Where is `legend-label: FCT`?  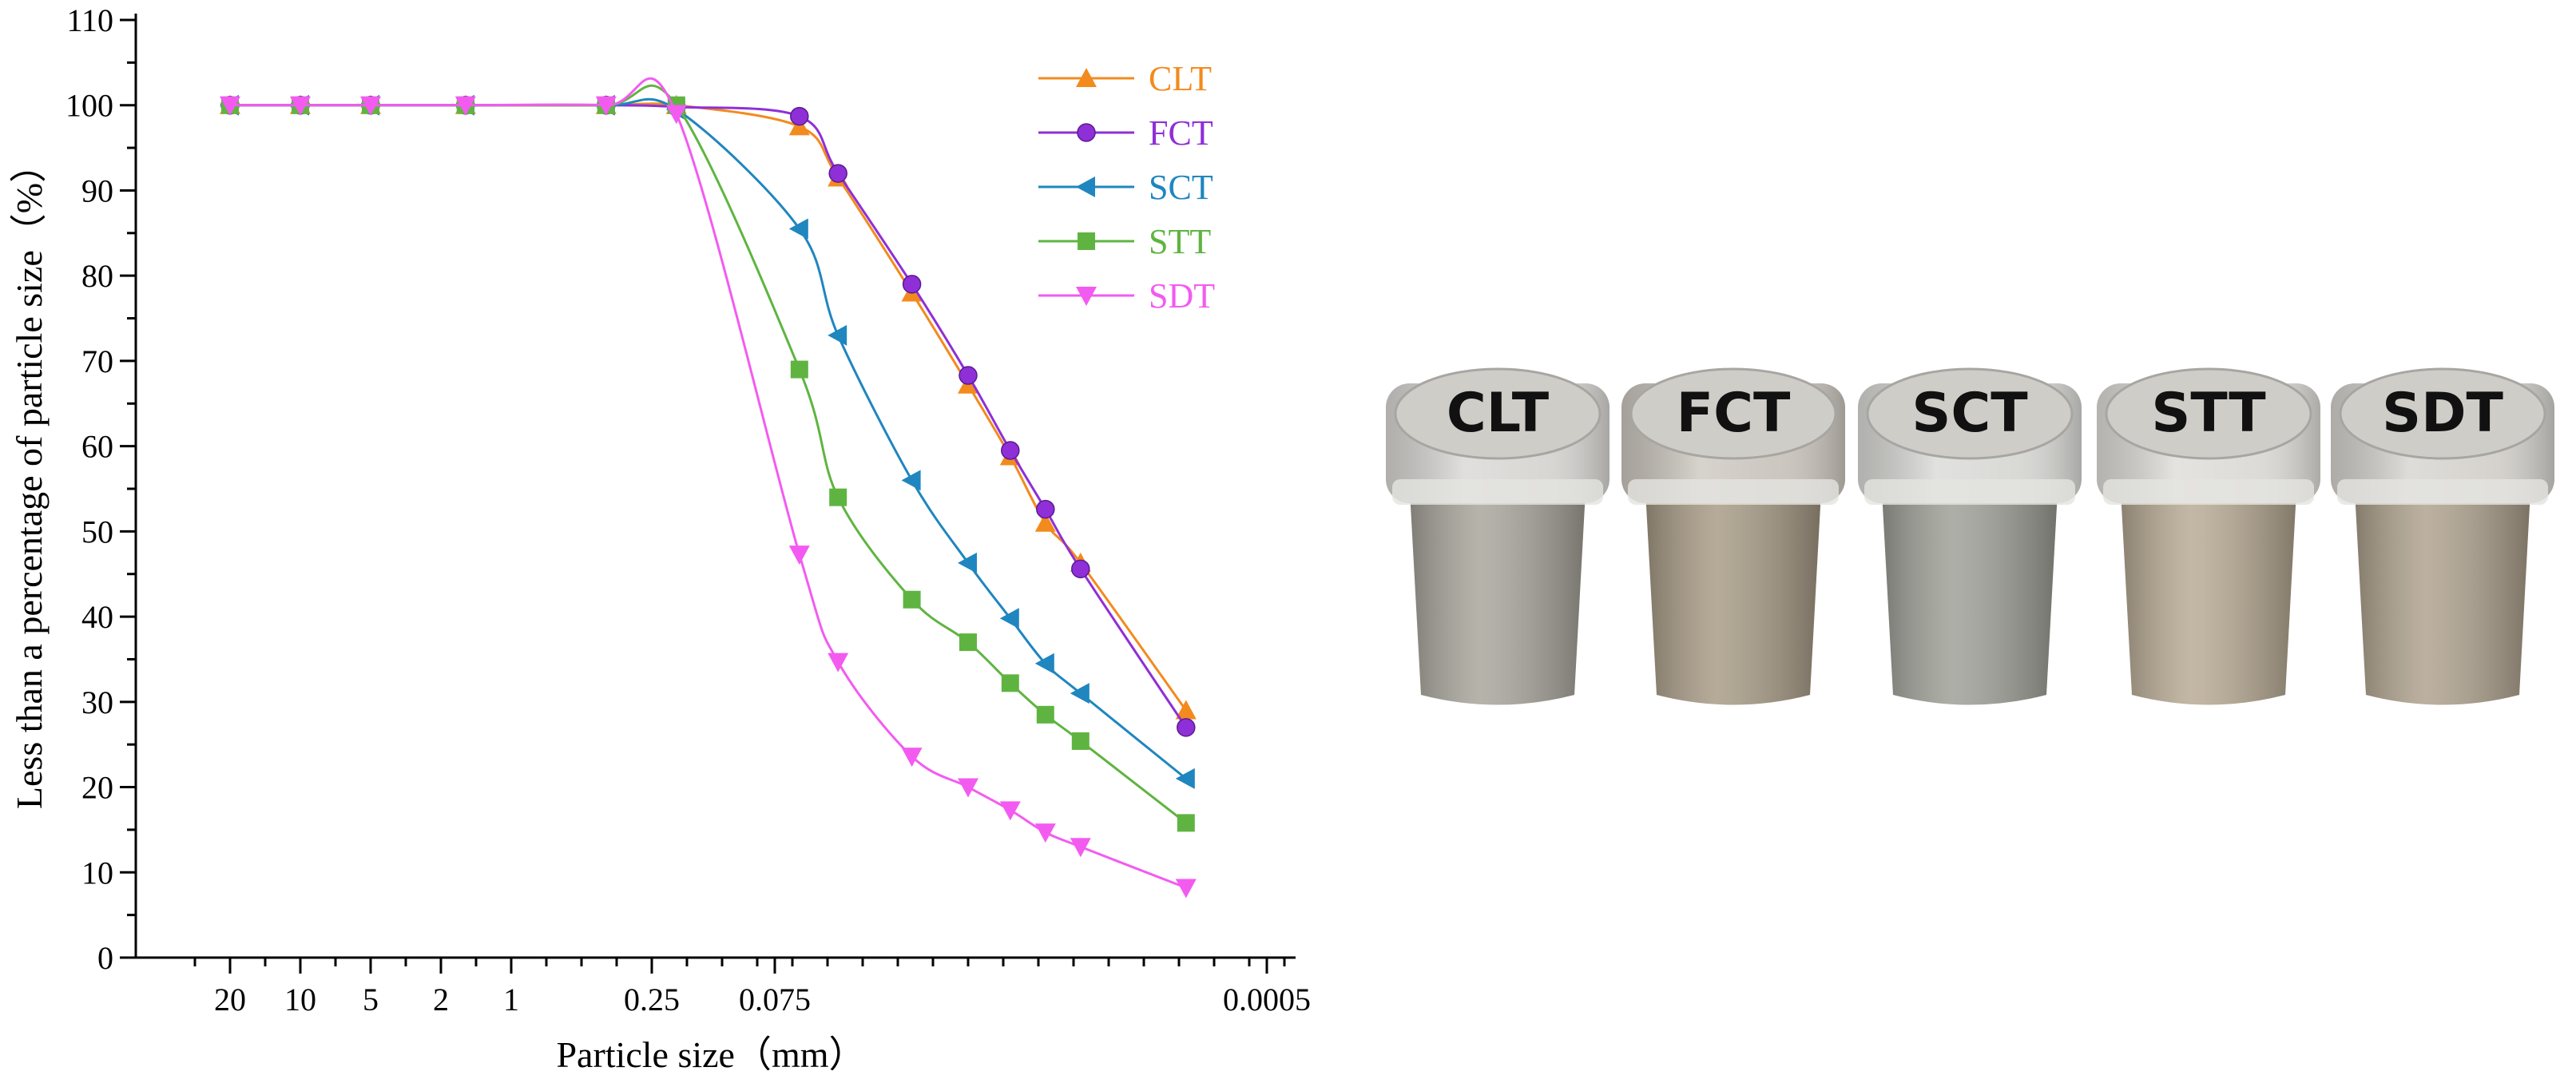 legend-label: FCT is located at coordinates (1181, 133).